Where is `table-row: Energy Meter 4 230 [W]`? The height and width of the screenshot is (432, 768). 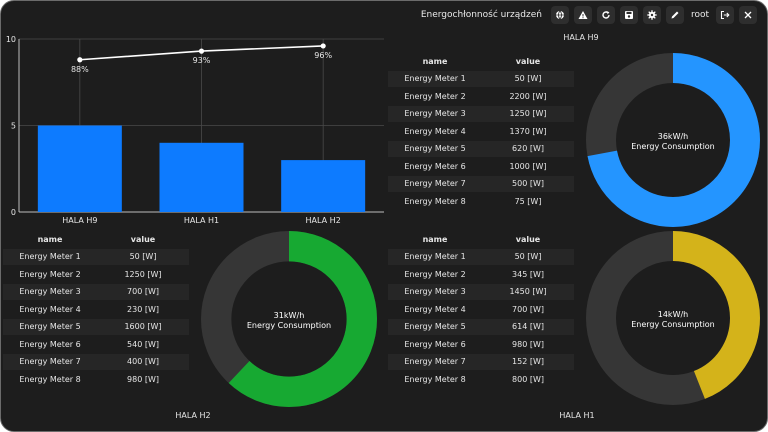 table-row: Energy Meter 4 230 [W] is located at coordinates (96, 309).